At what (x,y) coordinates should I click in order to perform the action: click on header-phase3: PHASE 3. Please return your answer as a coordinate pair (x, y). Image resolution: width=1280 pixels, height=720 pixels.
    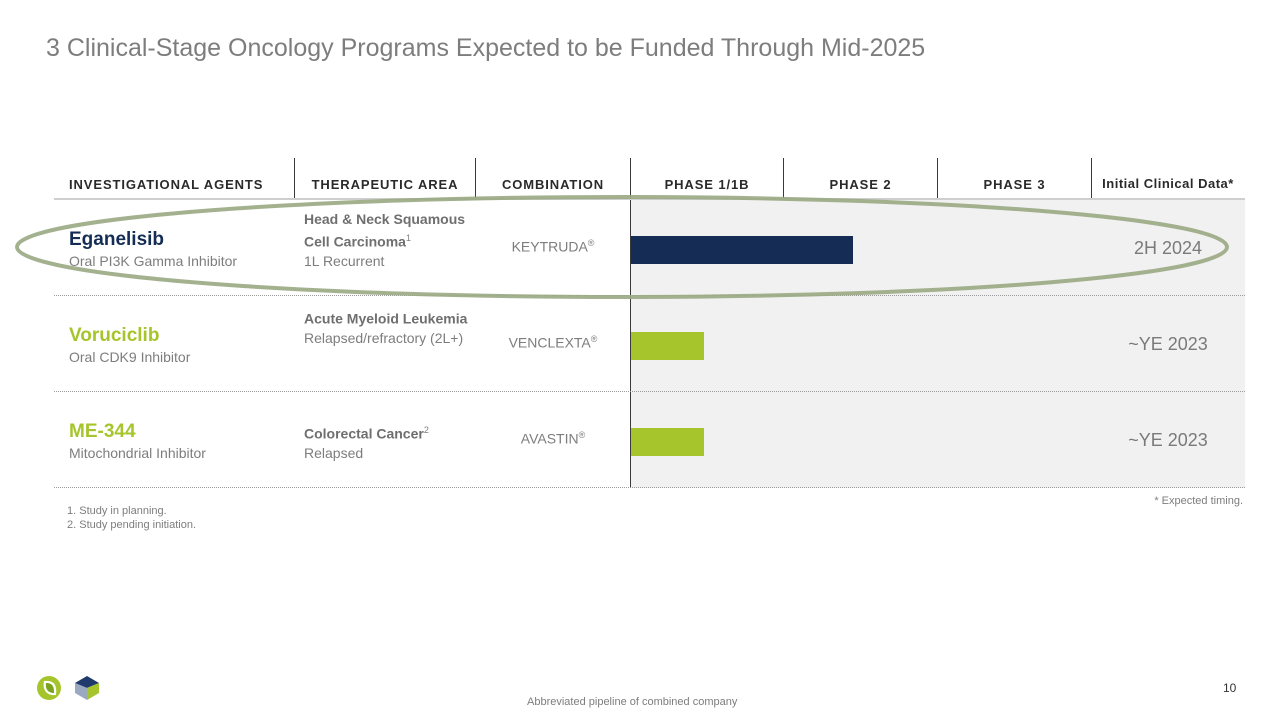
    Looking at the image, I should click on (1014, 184).